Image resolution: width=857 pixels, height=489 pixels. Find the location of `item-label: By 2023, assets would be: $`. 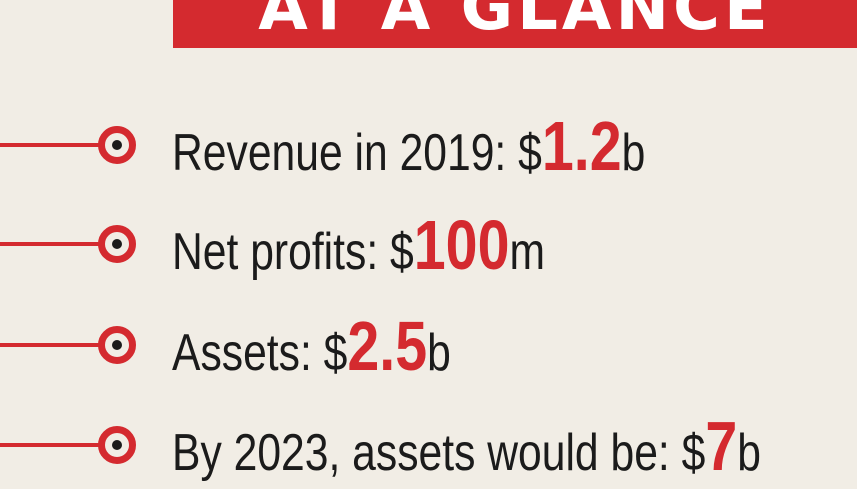

item-label: By 2023, assets would be: $ is located at coordinates (439, 453).